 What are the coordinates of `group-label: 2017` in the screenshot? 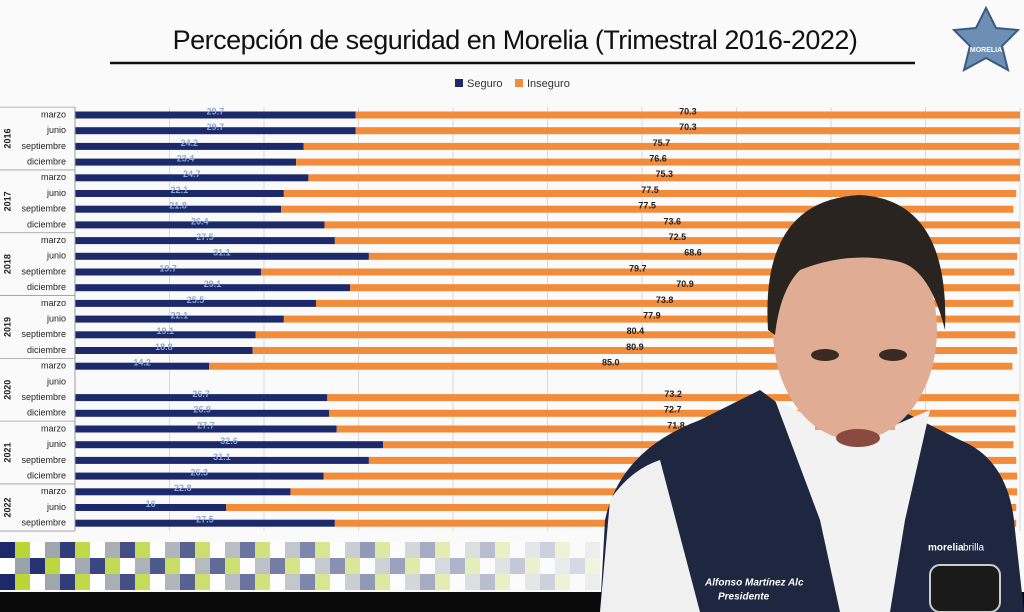 It's located at (7, 201).